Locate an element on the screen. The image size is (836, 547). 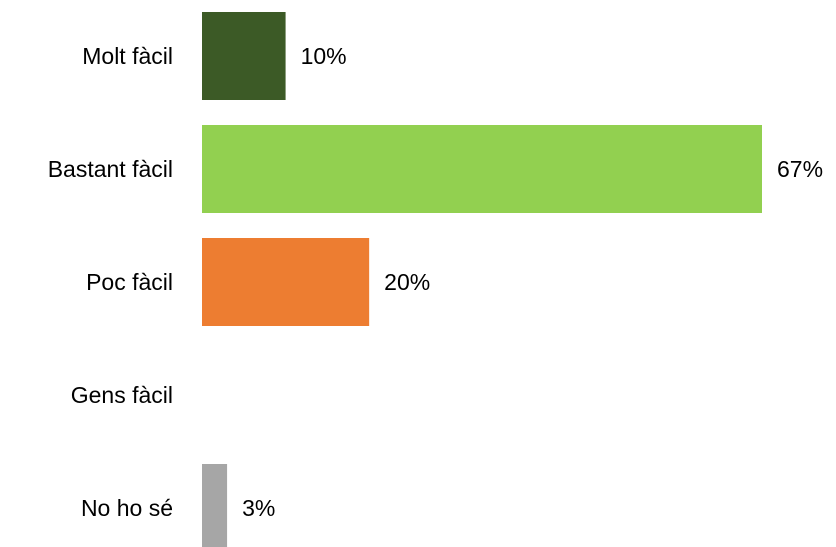
bar-no-ho-se is located at coordinates (215, 505).